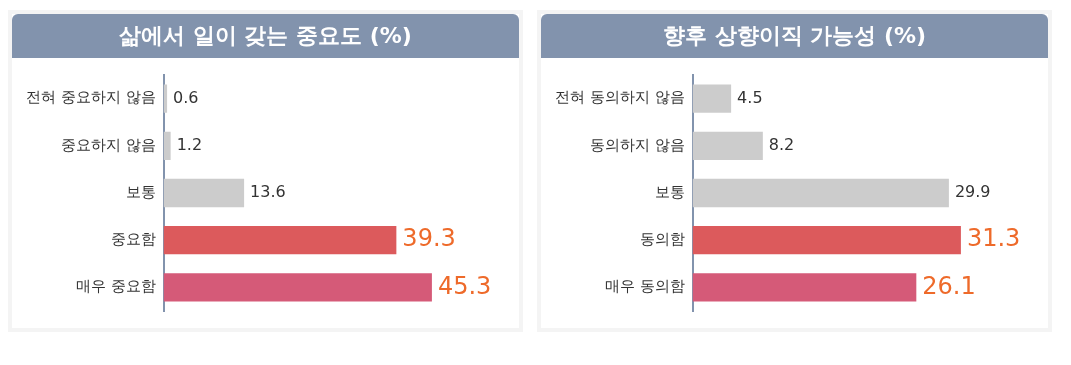  Describe the element at coordinates (133, 239) in the screenshot. I see `y-tick-label: 중요함` at that location.